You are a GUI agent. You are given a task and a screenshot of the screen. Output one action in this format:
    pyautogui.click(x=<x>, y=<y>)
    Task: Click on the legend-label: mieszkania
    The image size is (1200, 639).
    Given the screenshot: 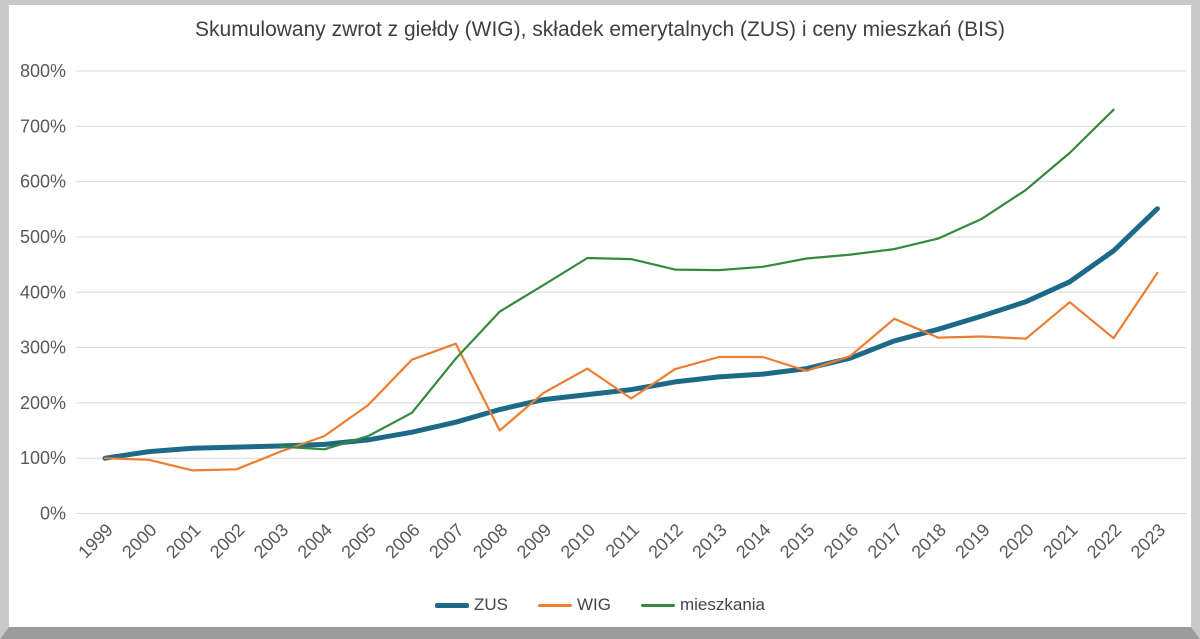 What is the action you would take?
    pyautogui.click(x=722, y=604)
    